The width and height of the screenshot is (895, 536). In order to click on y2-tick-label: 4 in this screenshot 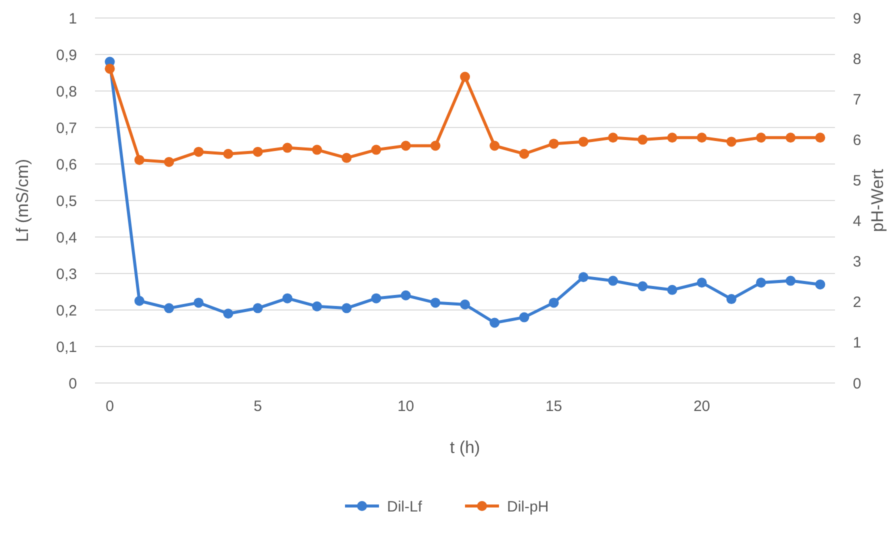, I will do `click(857, 221)`.